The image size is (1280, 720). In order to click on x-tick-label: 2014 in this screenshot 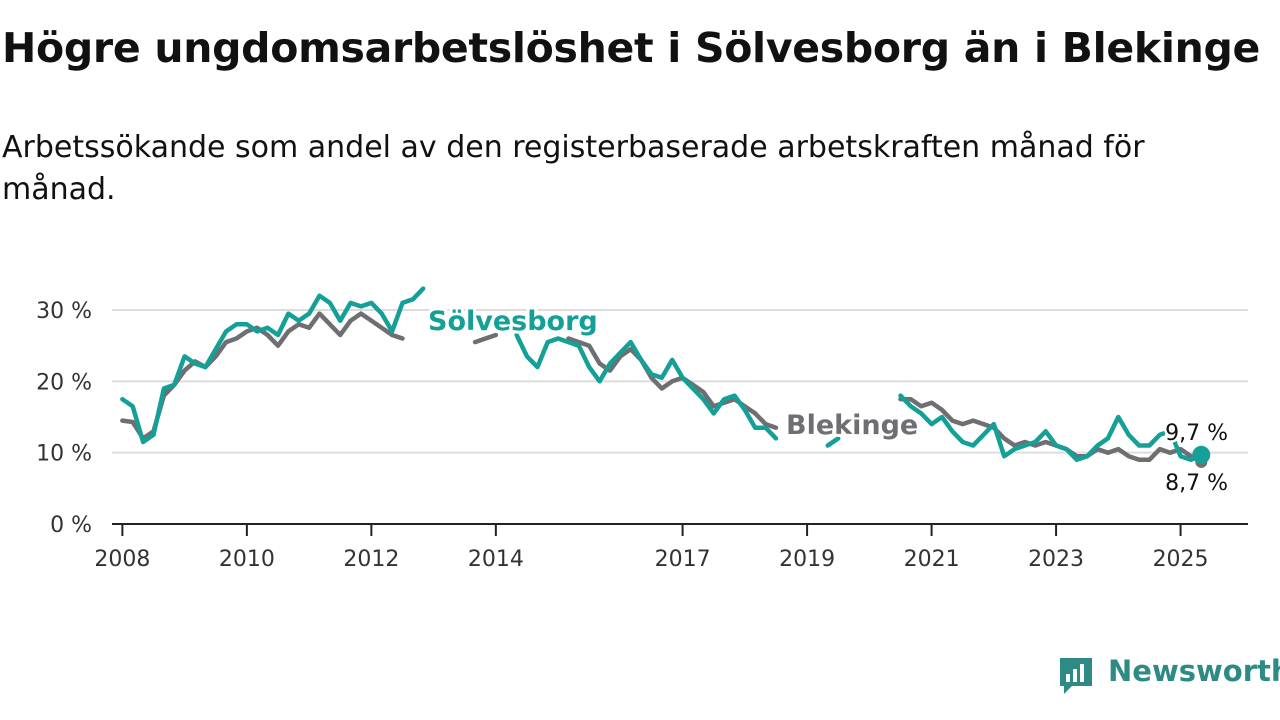, I will do `click(496, 559)`.